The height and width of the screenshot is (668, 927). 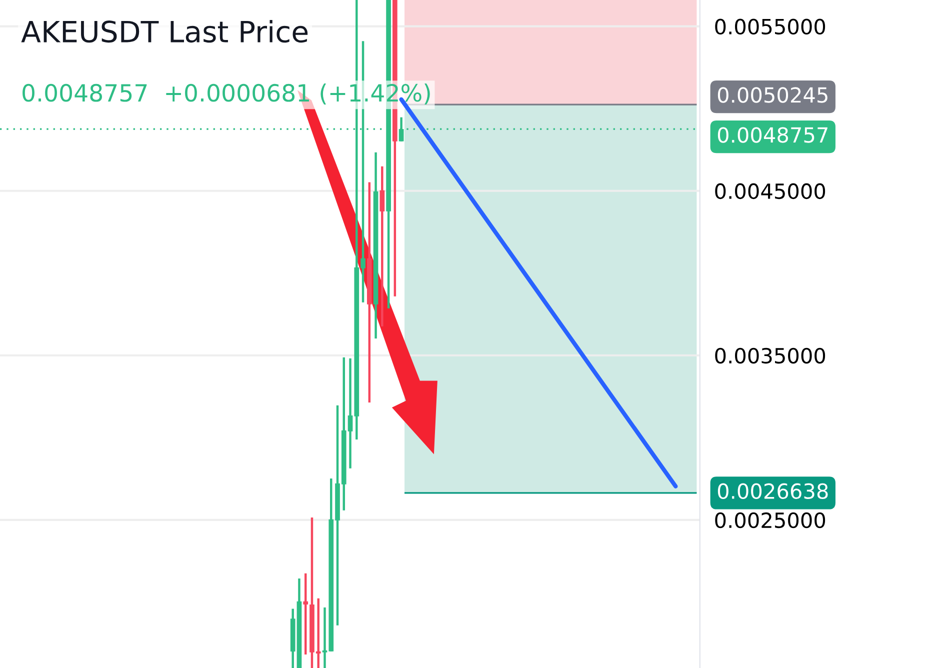 I want to click on ref-line-label: 0.0048757, so click(x=773, y=135).